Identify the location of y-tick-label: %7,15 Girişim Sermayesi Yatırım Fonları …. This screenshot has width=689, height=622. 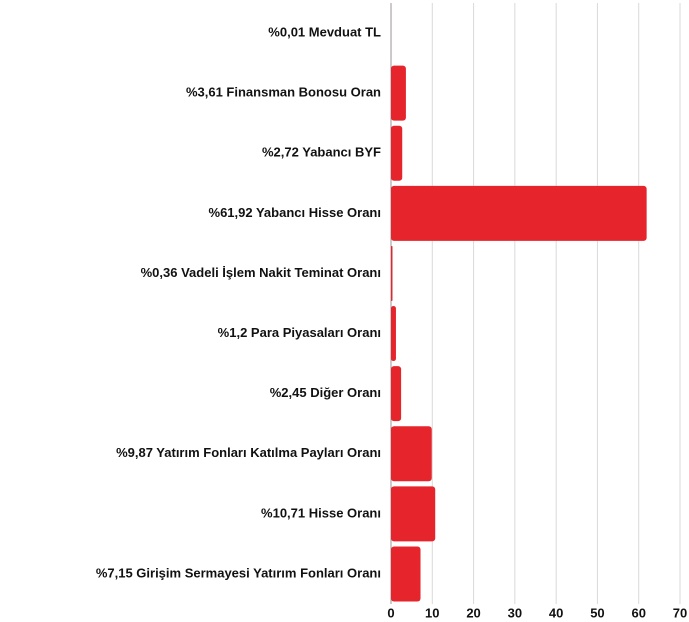
(238, 572).